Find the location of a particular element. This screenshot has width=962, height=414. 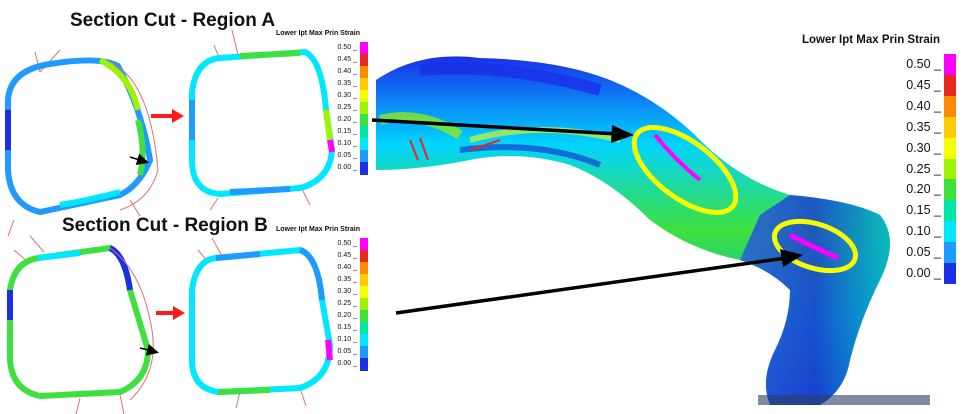

region-a-red-arrow is located at coordinates (167, 116).